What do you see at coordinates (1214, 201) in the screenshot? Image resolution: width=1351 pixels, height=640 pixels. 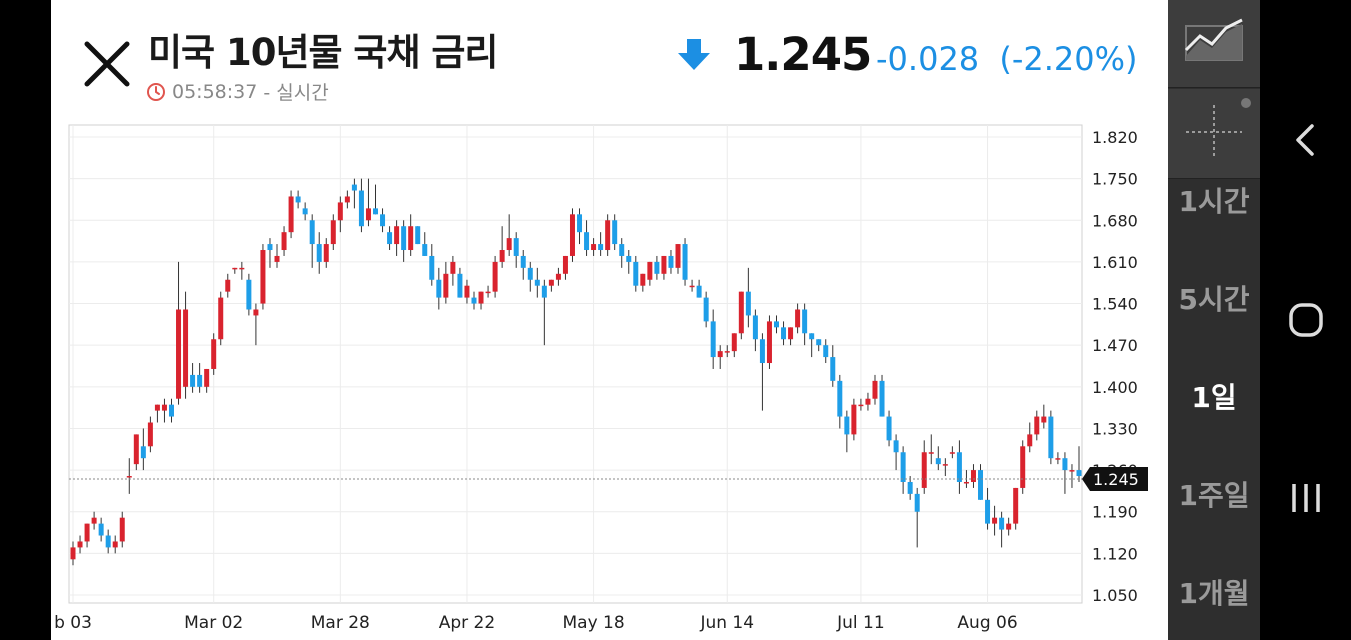 I see `period-1h: 1시간` at bounding box center [1214, 201].